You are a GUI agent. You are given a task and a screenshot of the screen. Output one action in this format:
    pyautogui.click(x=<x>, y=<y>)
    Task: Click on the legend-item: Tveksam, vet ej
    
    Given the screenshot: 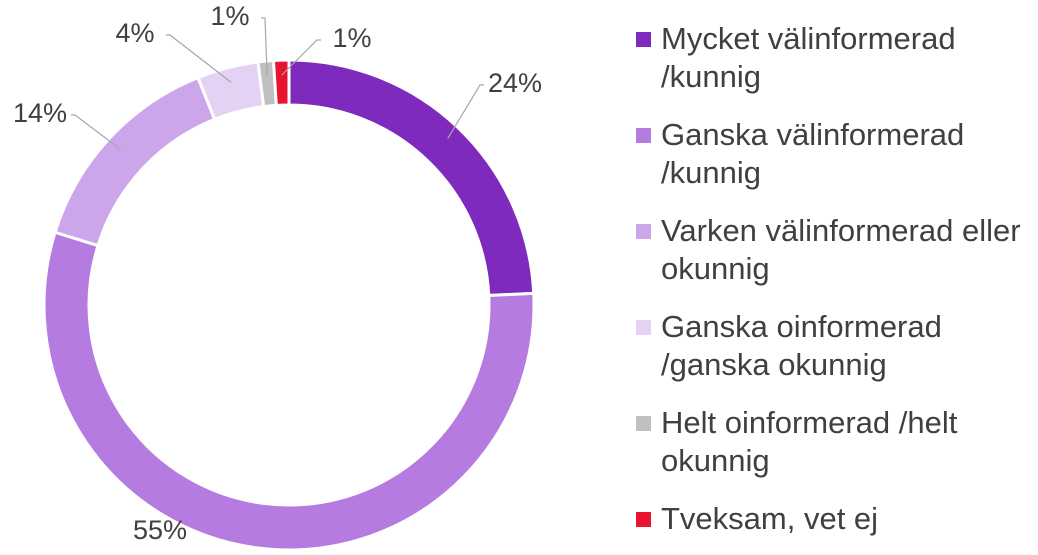 What is the action you would take?
    pyautogui.click(x=836, y=519)
    